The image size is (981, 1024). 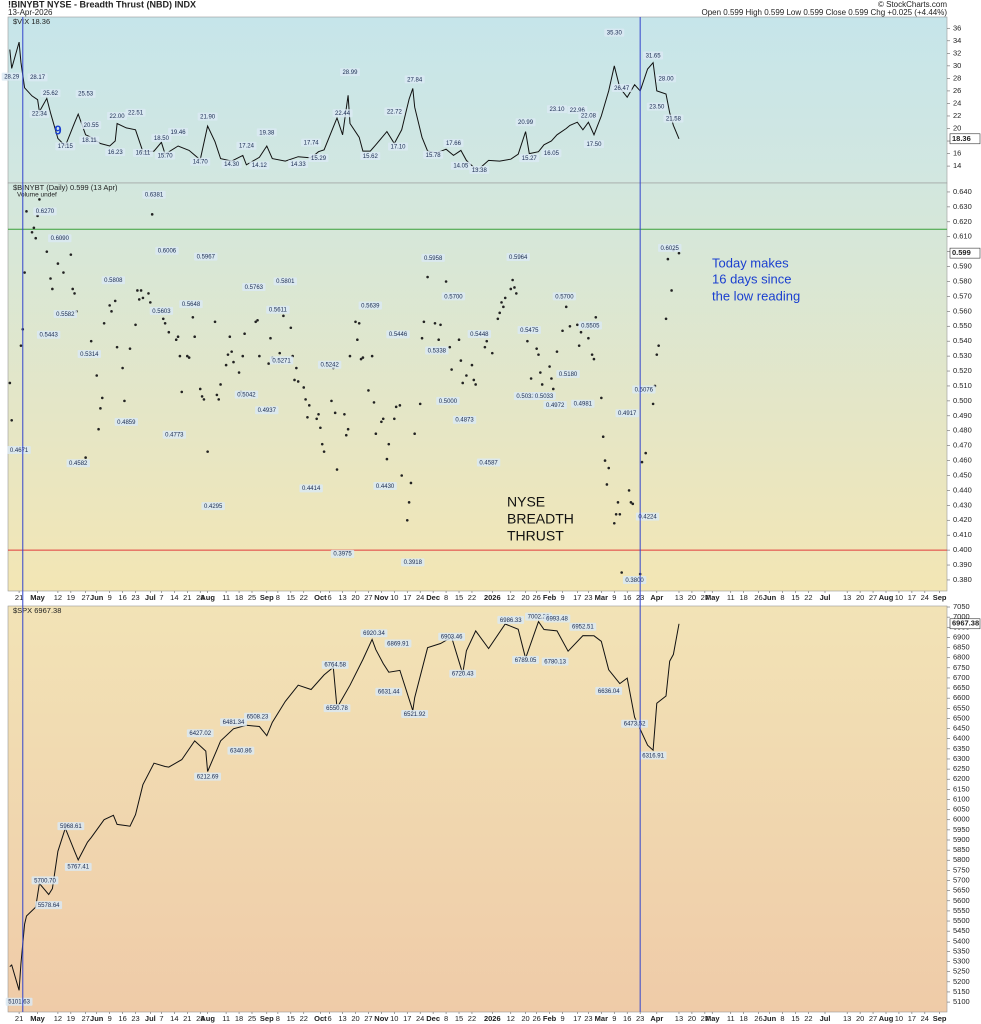 I want to click on x-tick-label: 27, so click(x=705, y=1018).